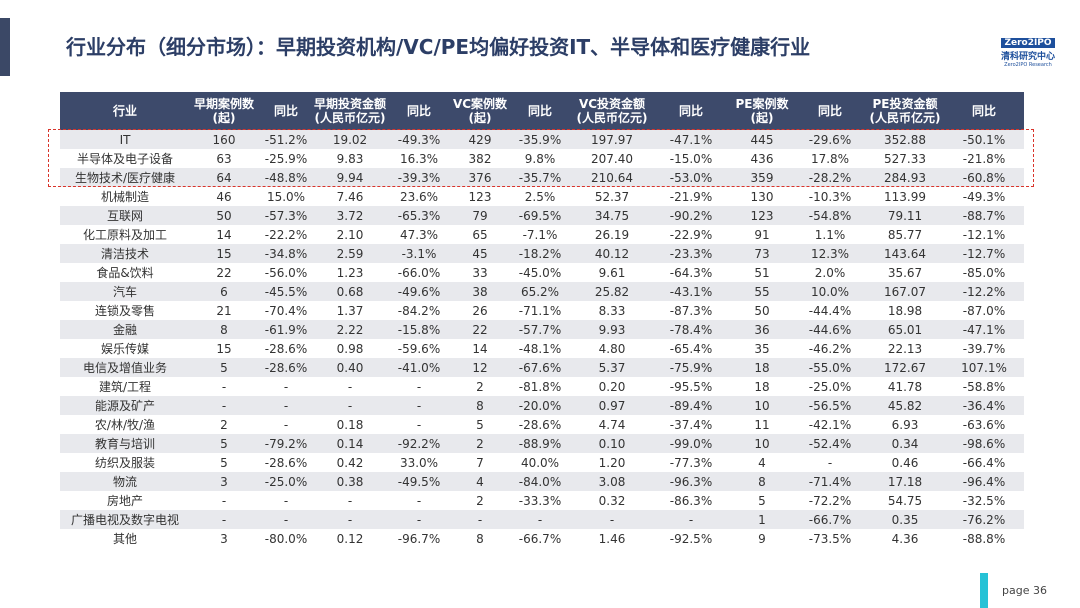 This screenshot has height=608, width=1080. I want to click on value-cell: 2, so click(480, 443).